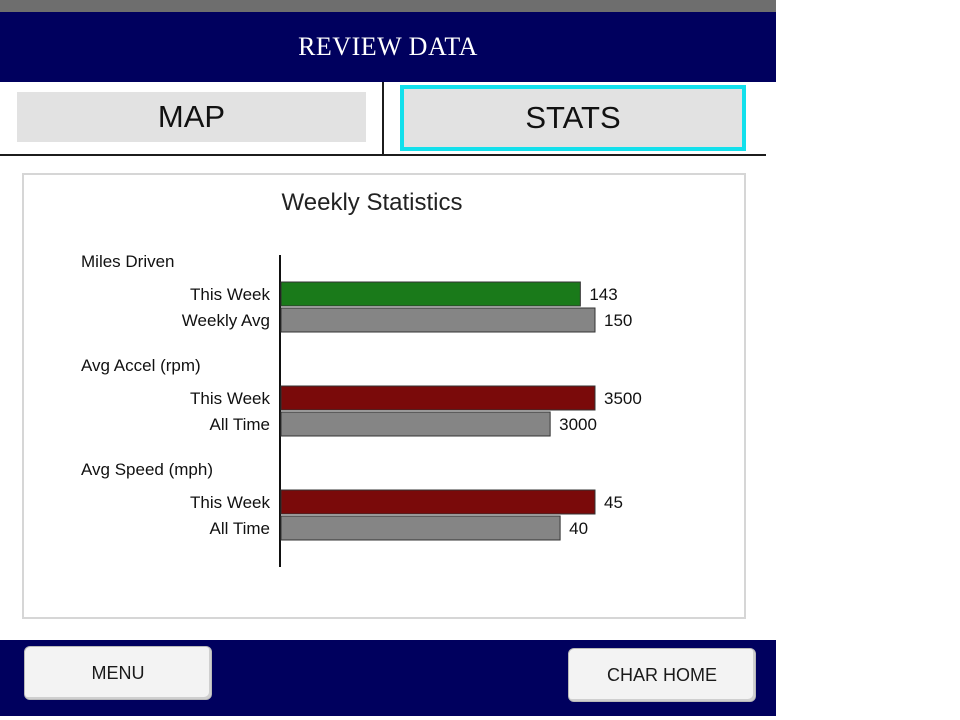 This screenshot has width=960, height=720. I want to click on tab-stats: STATS, so click(573, 118).